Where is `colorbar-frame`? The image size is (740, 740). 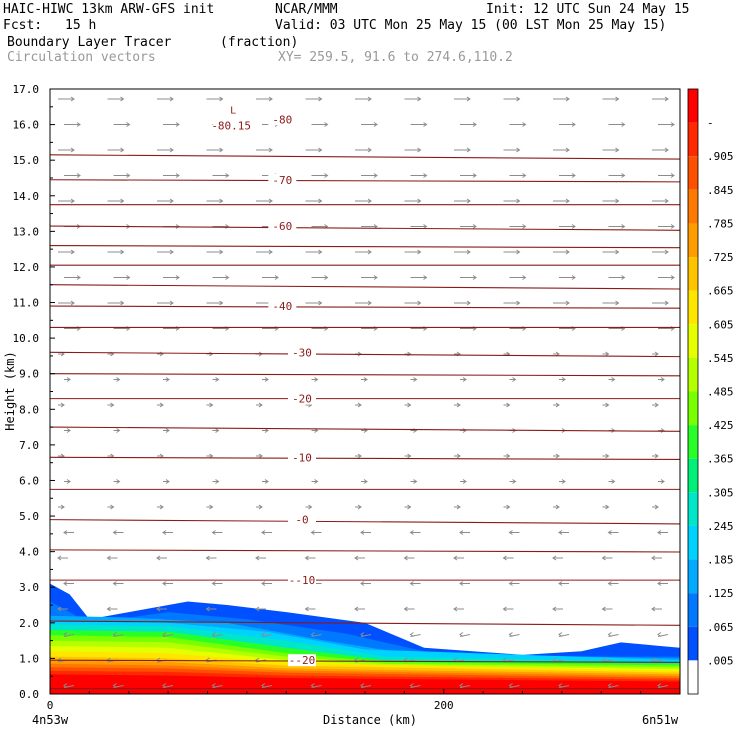 colorbar-frame is located at coordinates (693, 391).